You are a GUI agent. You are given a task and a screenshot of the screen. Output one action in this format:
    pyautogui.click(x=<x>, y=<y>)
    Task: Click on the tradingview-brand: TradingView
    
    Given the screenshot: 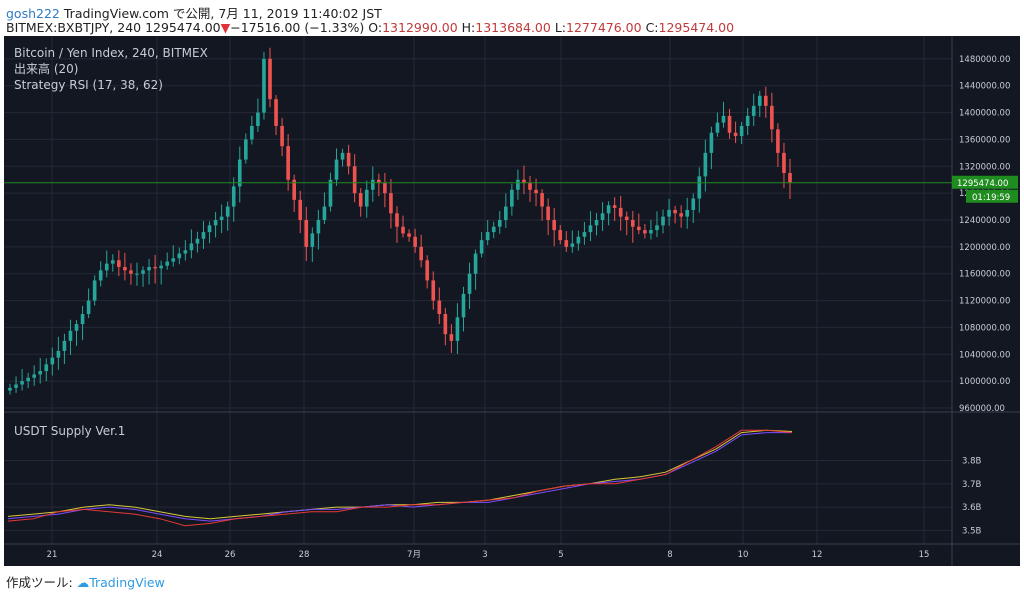 What is the action you would take?
    pyautogui.click(x=127, y=582)
    